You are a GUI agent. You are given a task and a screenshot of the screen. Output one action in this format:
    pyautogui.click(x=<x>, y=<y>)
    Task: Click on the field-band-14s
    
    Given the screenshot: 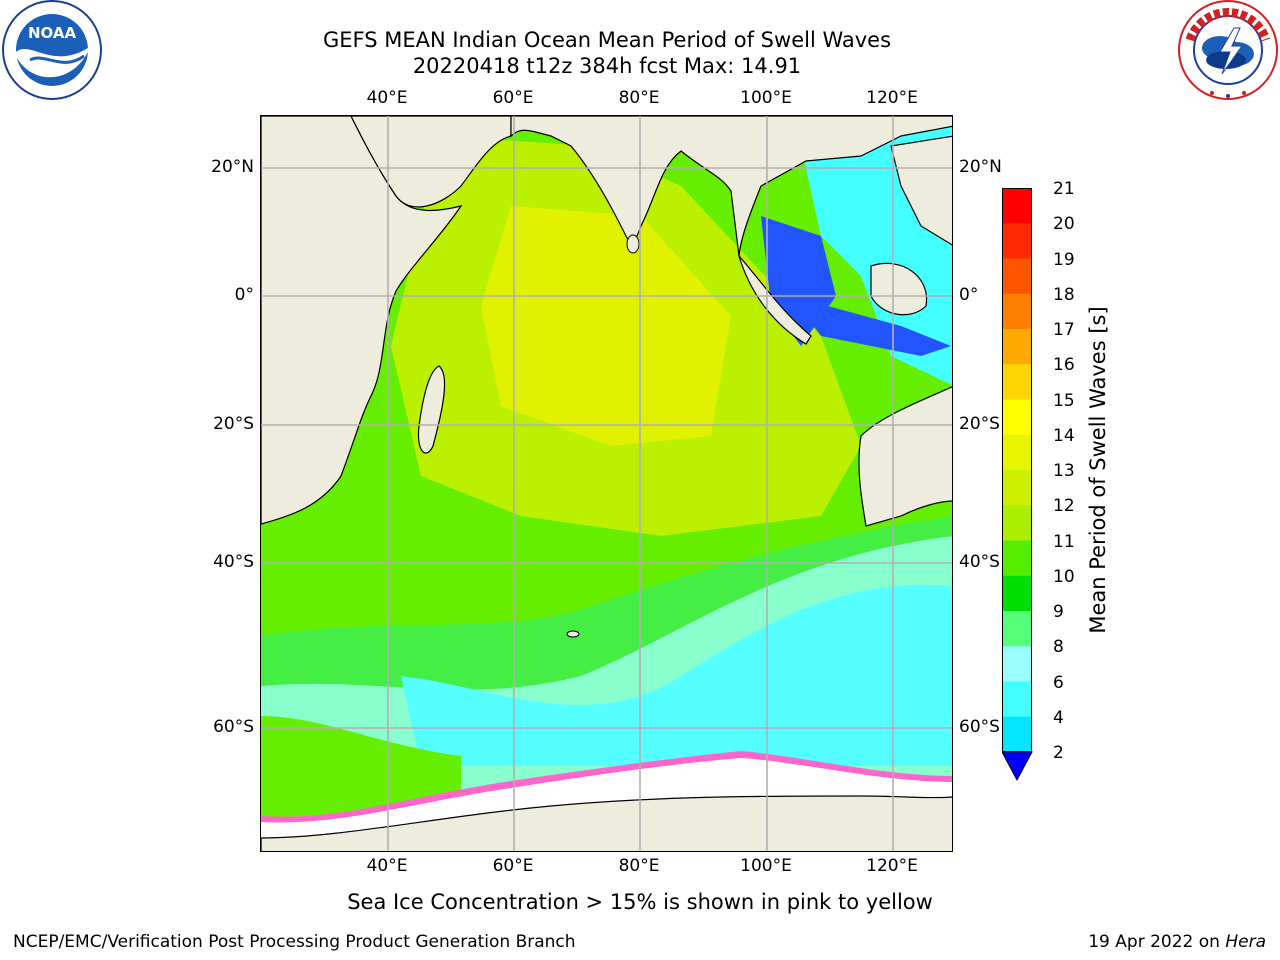 What is the action you would take?
    pyautogui.click(x=606, y=326)
    